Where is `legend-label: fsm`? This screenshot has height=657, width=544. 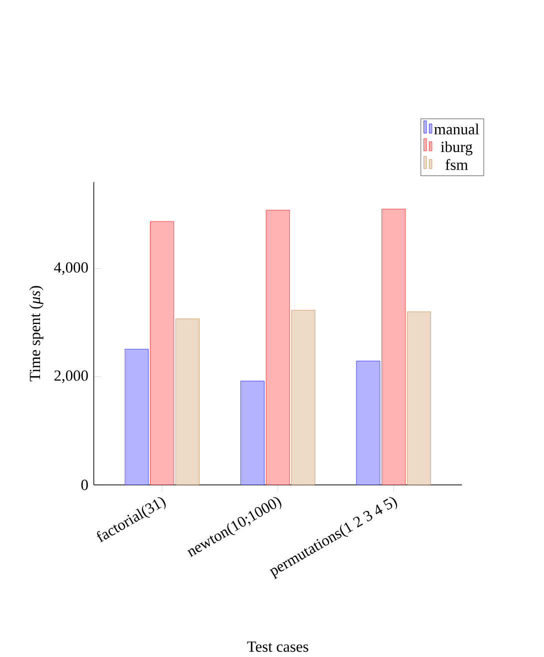
legend-label: fsm is located at coordinates (456, 164).